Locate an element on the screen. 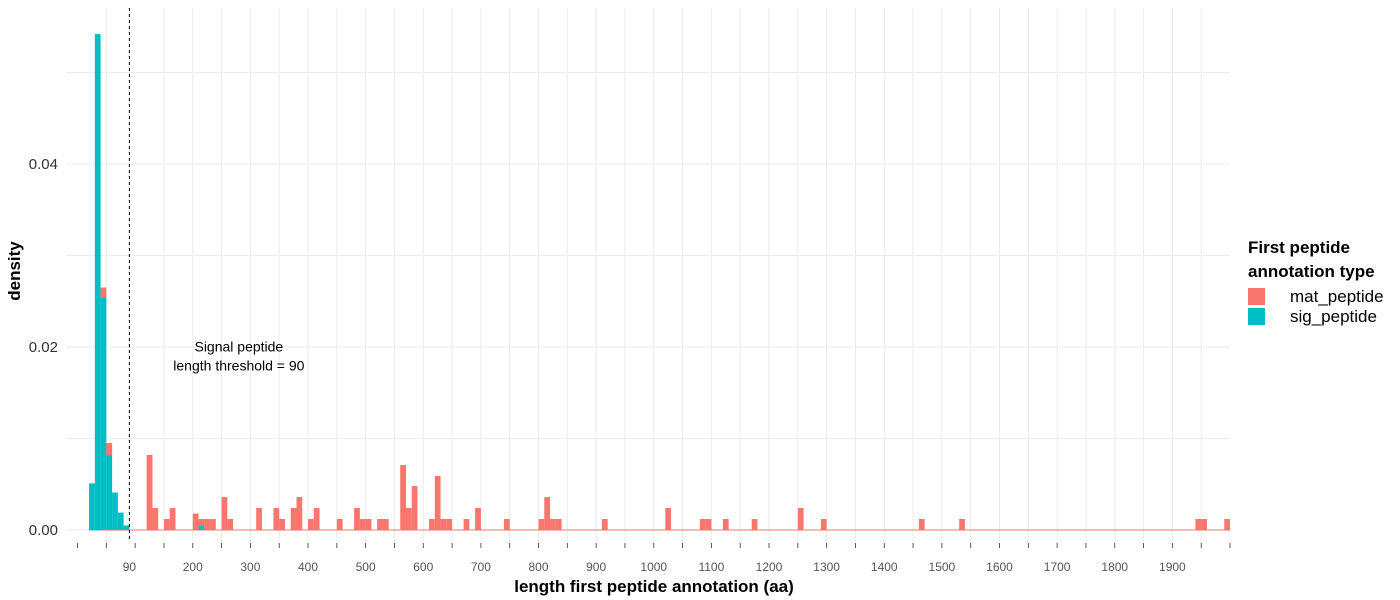  legend-title: annotation type is located at coordinates (1311, 271).